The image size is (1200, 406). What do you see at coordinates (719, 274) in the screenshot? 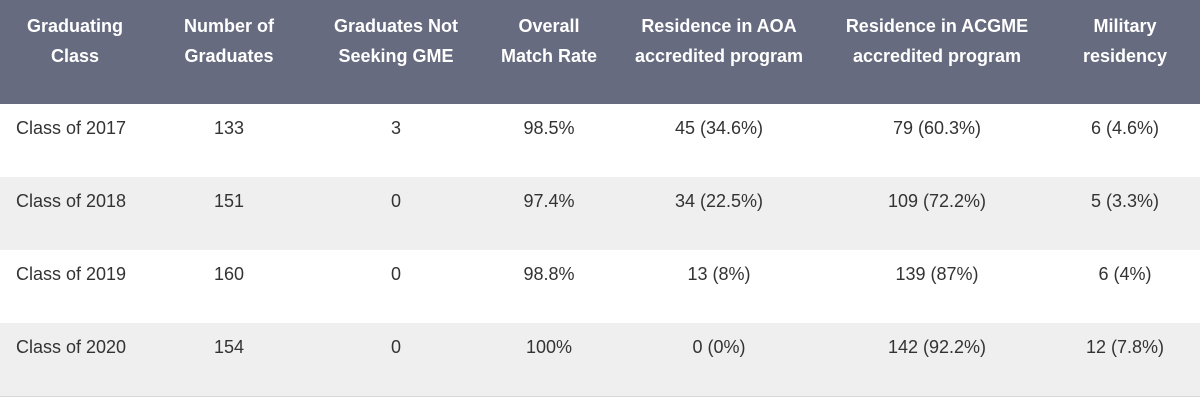
I see `table-cell: 13 (8%)` at bounding box center [719, 274].